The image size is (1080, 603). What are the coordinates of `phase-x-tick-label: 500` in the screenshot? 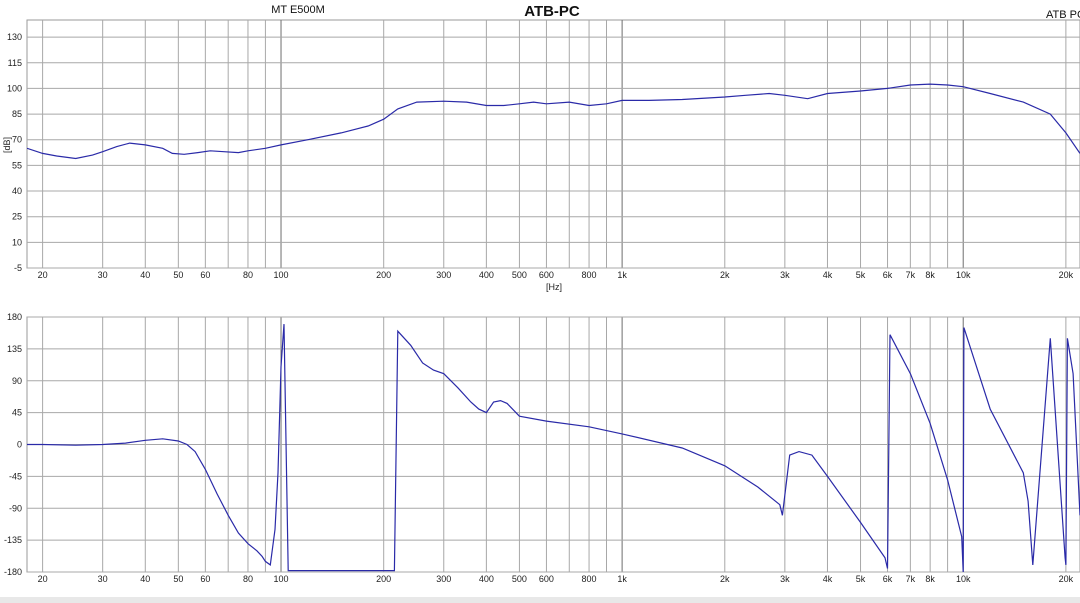 It's located at (519, 579).